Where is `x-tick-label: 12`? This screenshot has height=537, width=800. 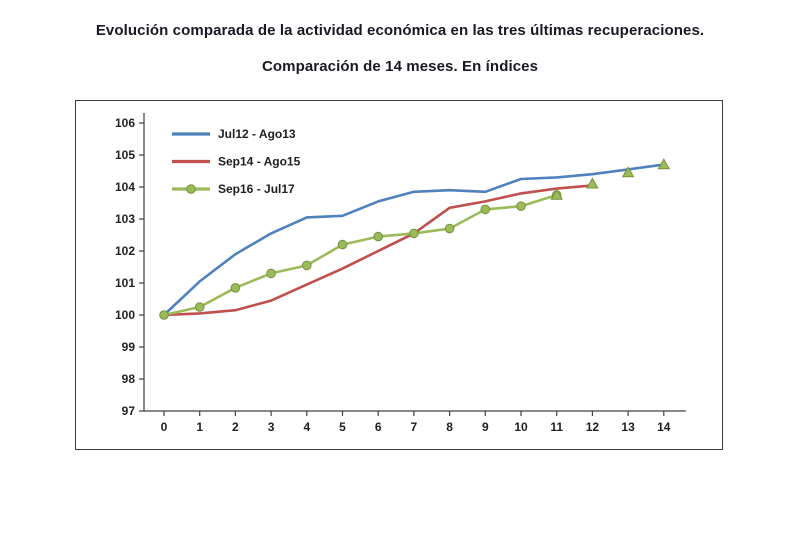
x-tick-label: 12 is located at coordinates (593, 427).